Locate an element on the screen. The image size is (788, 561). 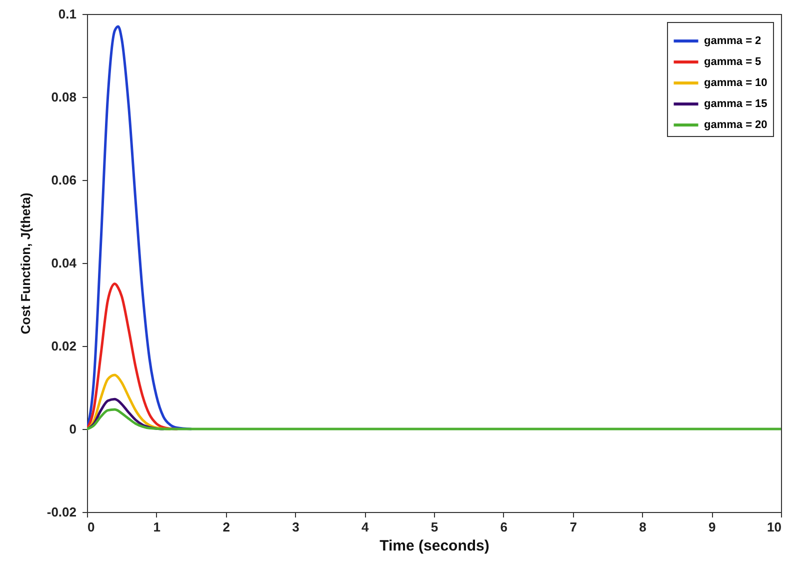
x-axis-title: Time (seconds) is located at coordinates (435, 546).